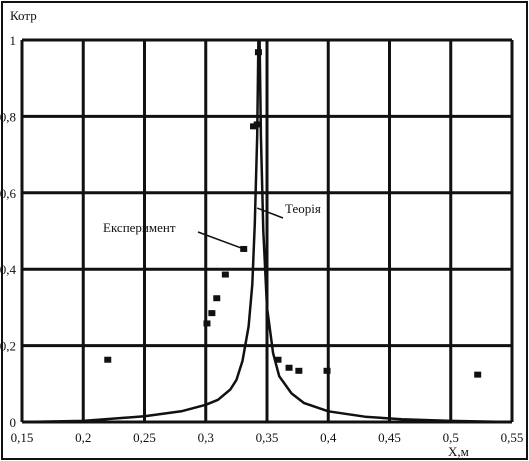 This screenshot has height=461, width=529. Describe the element at coordinates (512, 437) in the screenshot. I see `x-tick-label: 0,55` at that location.